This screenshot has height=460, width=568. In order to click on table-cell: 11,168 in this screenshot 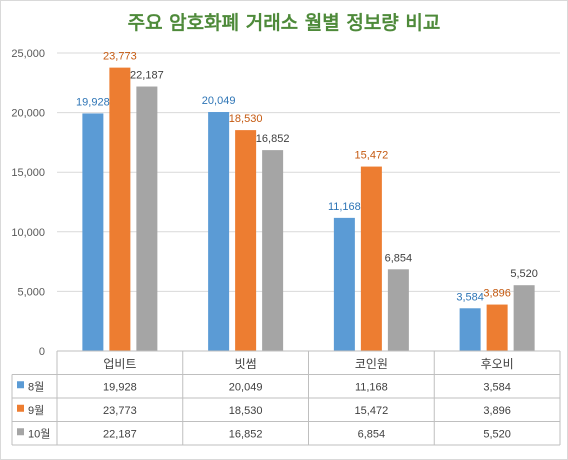, I will do `click(371, 387)`.